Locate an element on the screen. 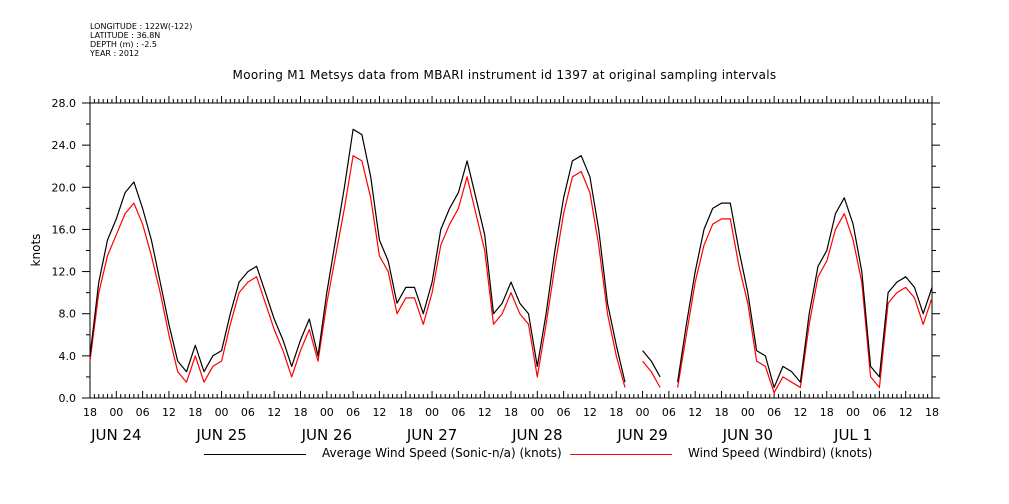  y-tick-label: 12.0 is located at coordinates (64, 272).